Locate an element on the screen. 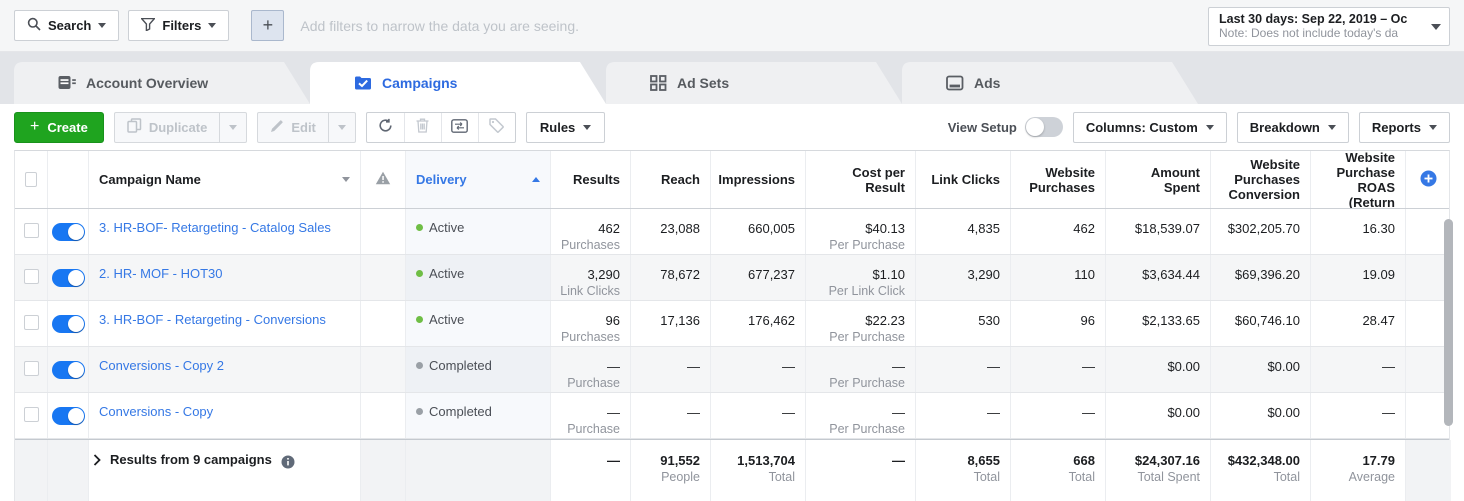  impressions-cell: 176,462 is located at coordinates (758, 323).